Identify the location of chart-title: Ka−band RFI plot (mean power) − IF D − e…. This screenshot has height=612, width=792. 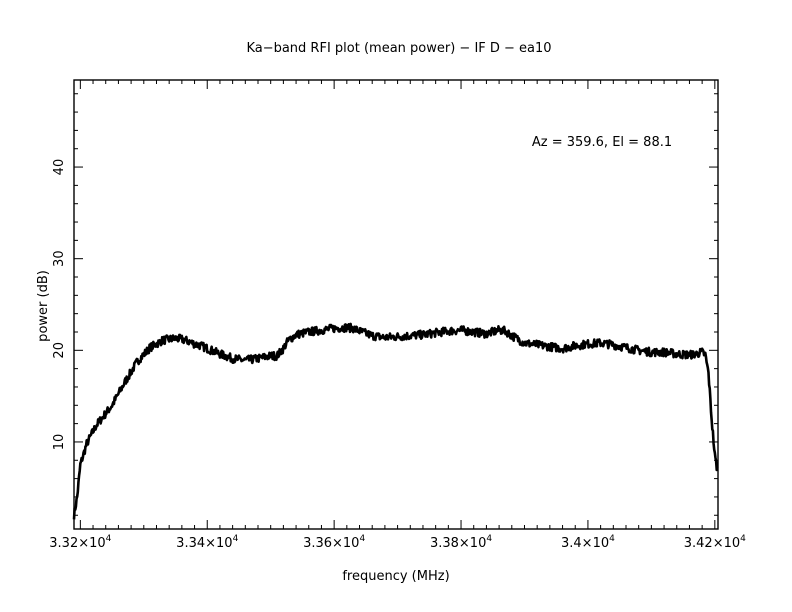
(398, 48).